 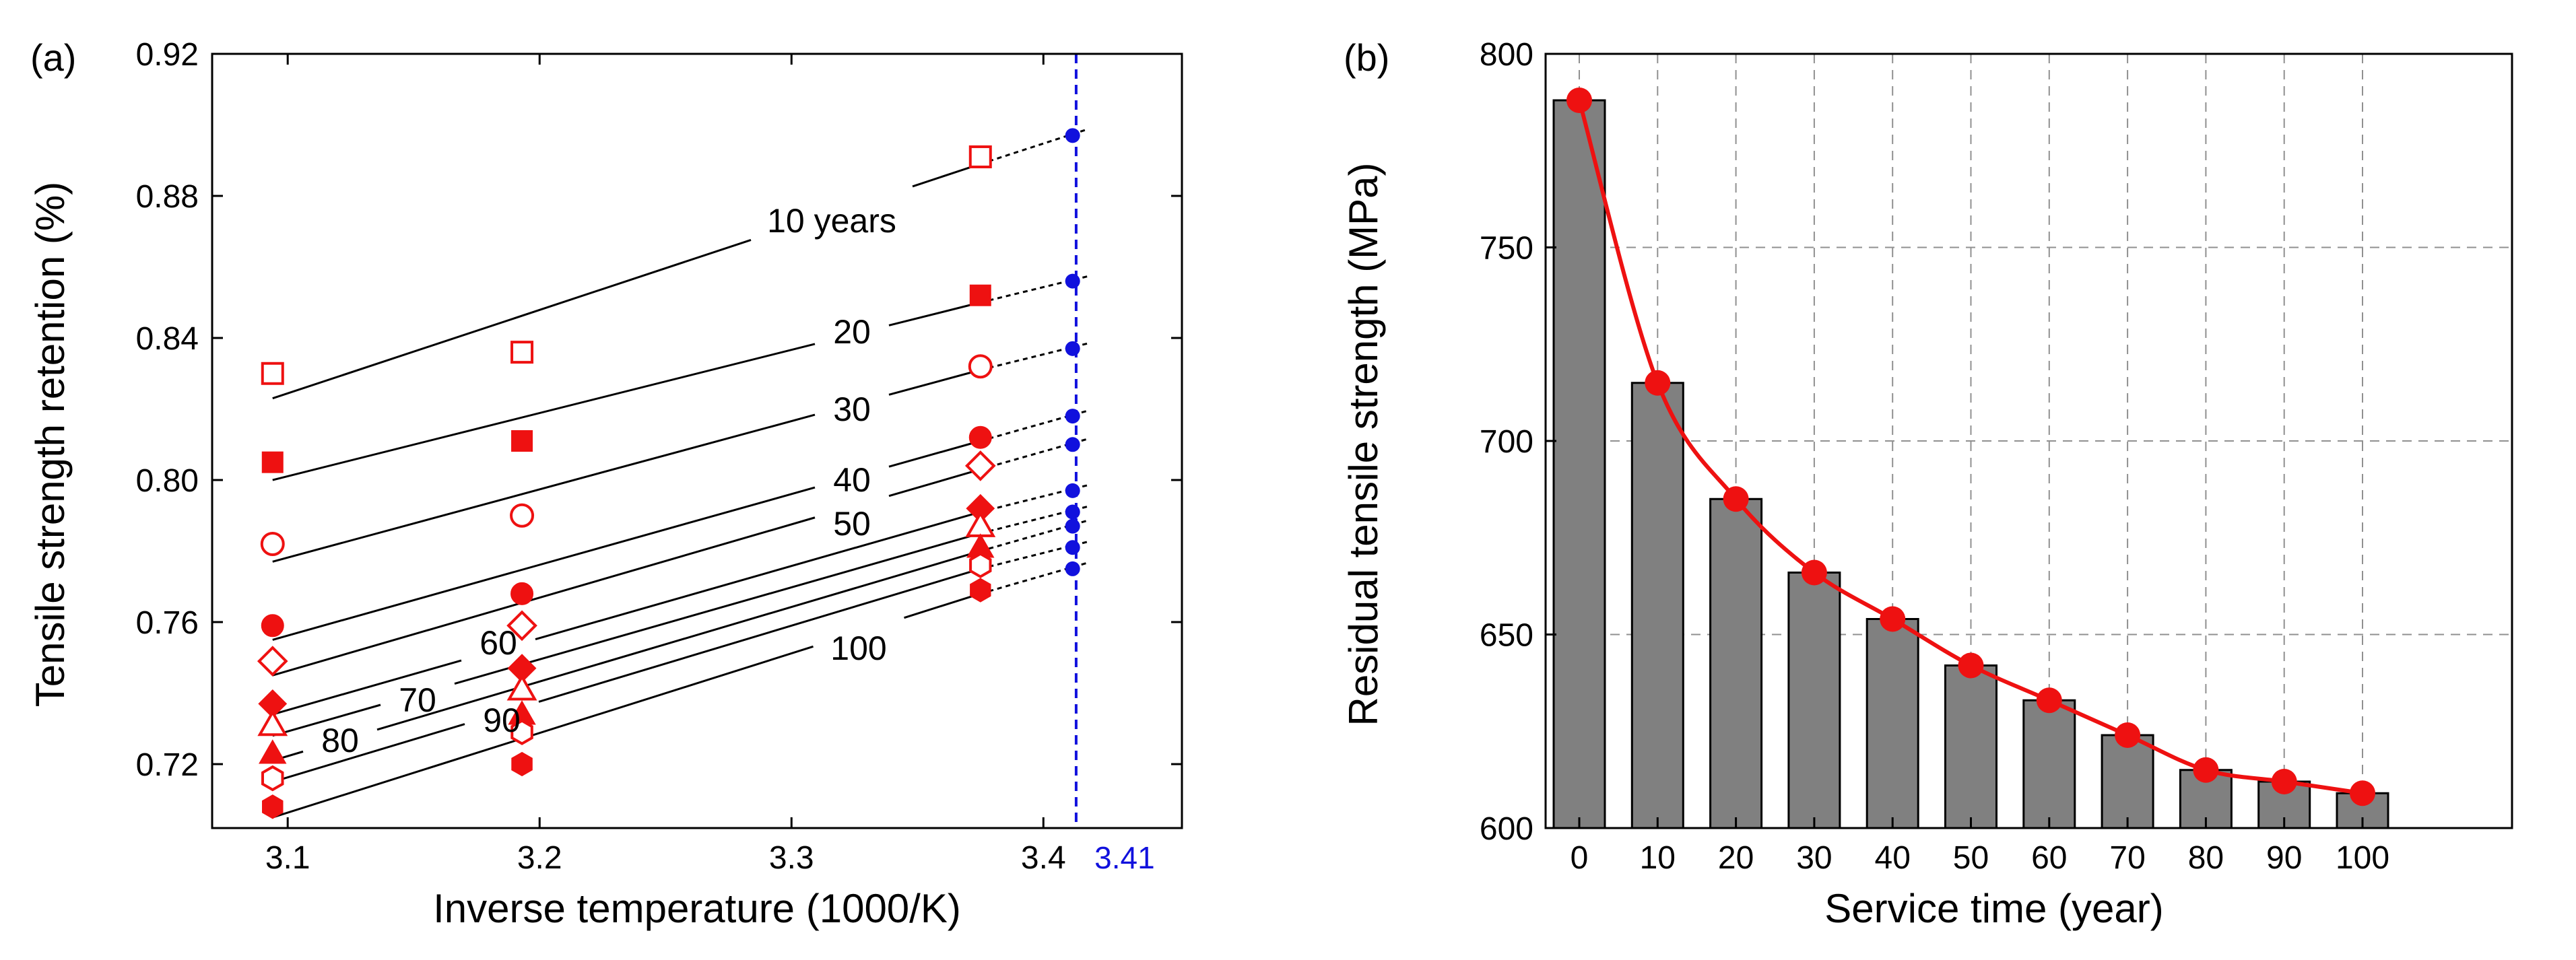 What do you see at coordinates (340, 740) in the screenshot?
I see `series-label: 80` at bounding box center [340, 740].